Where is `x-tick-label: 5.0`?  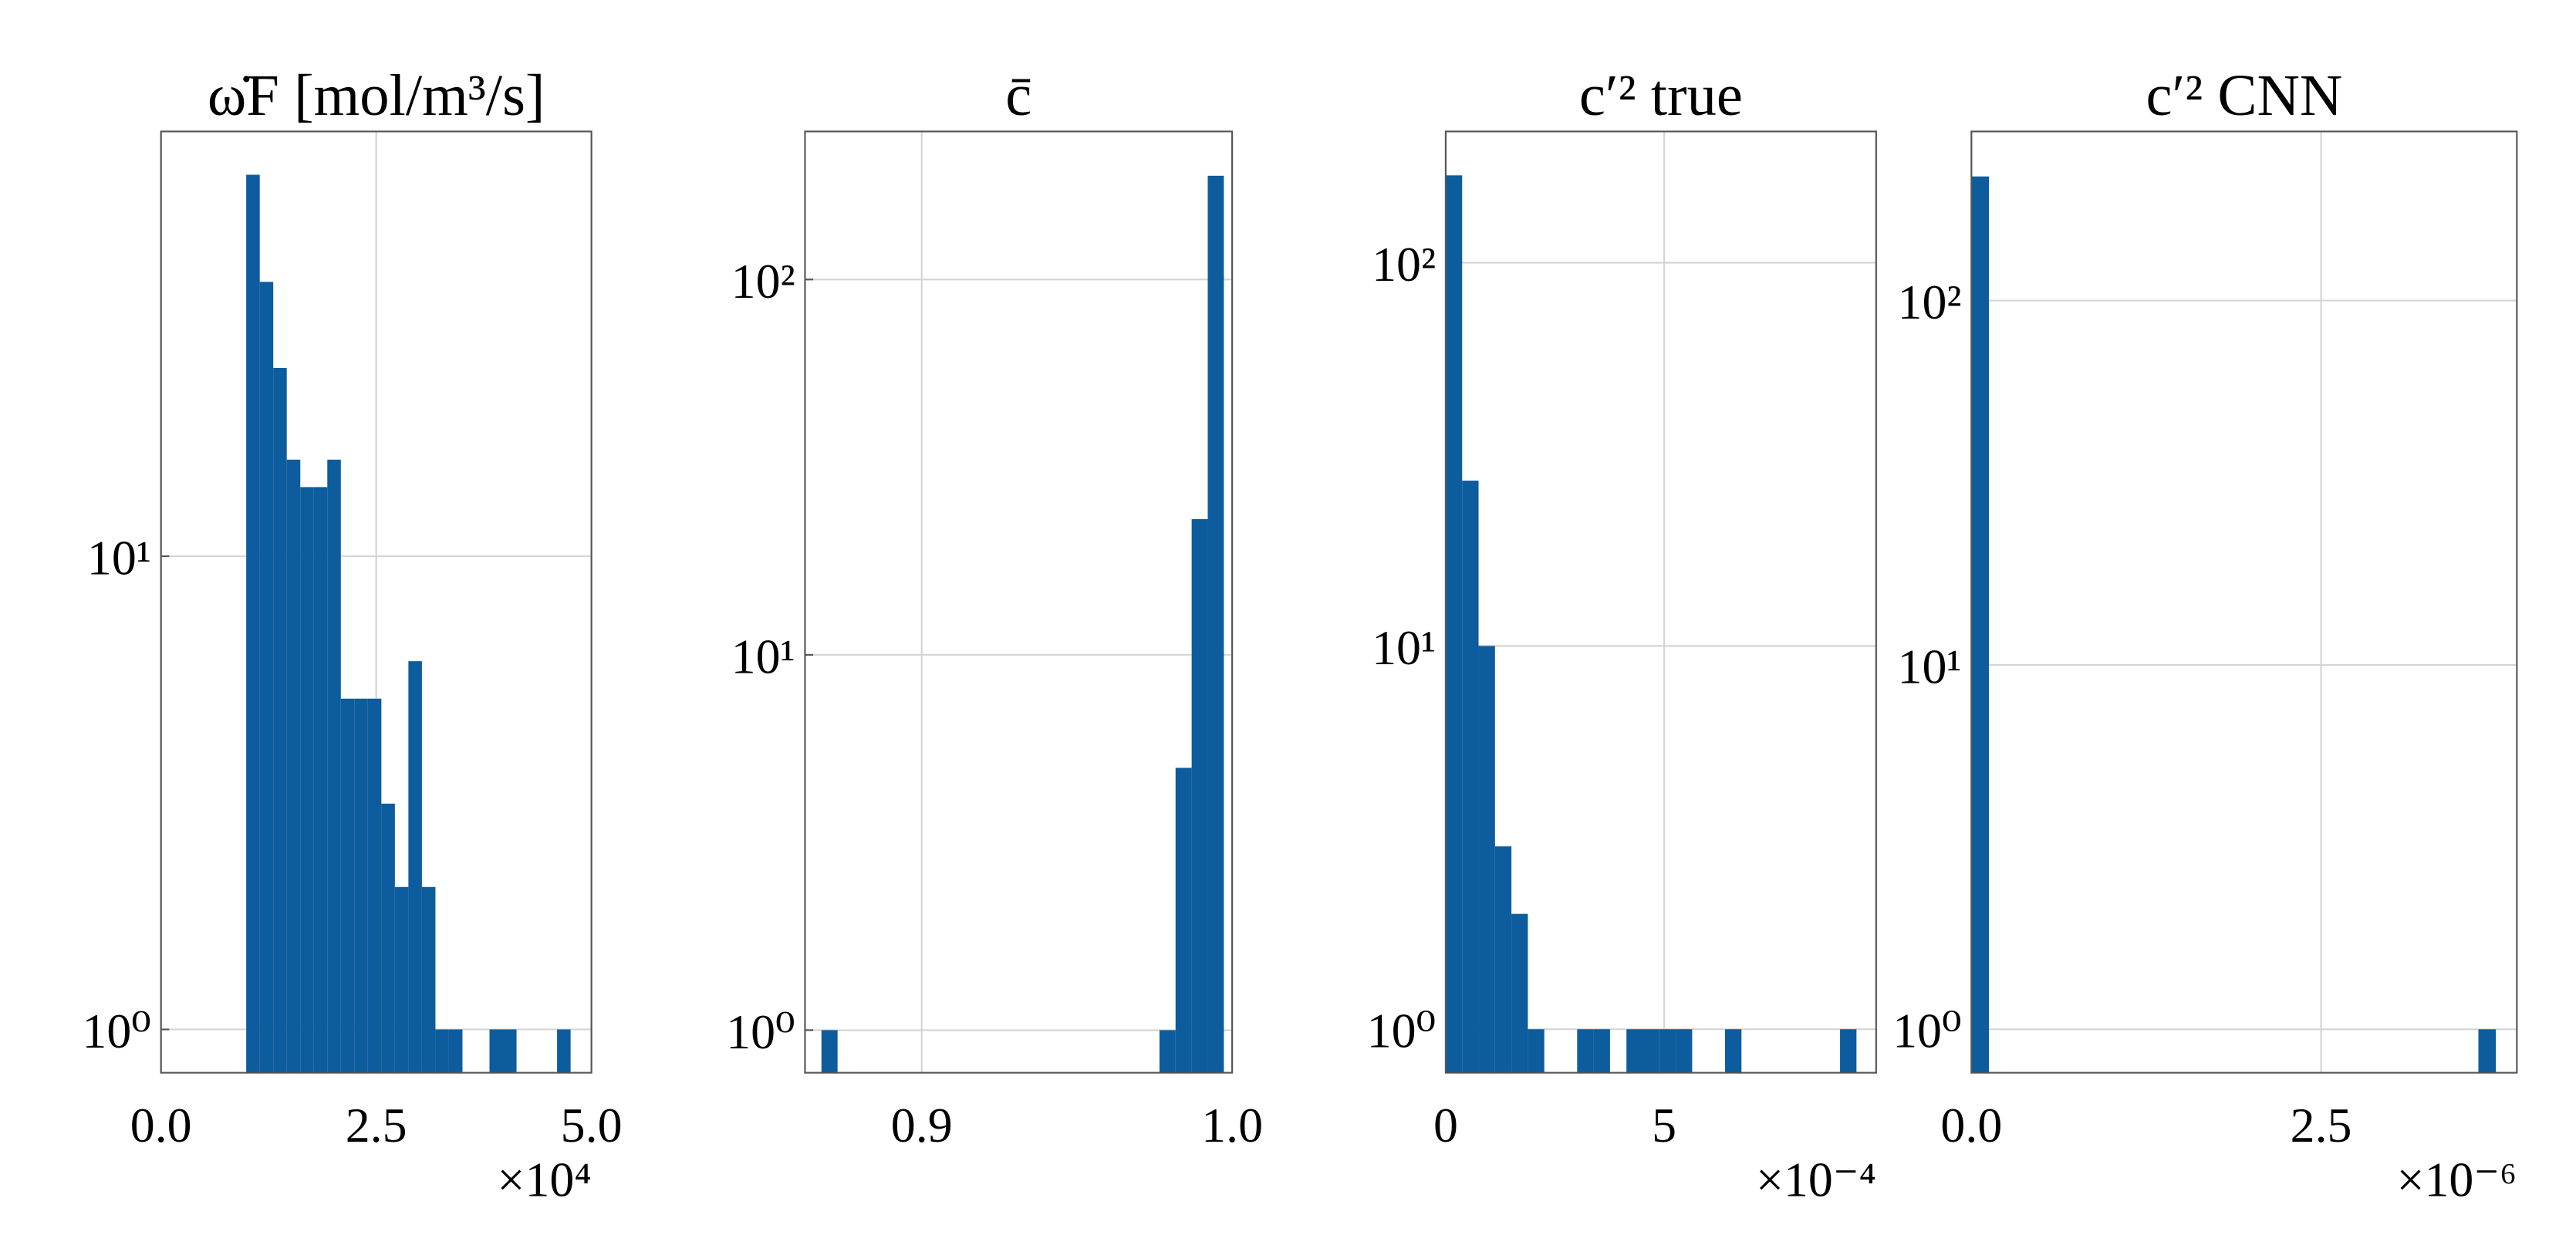 x-tick-label: 5.0 is located at coordinates (592, 1125).